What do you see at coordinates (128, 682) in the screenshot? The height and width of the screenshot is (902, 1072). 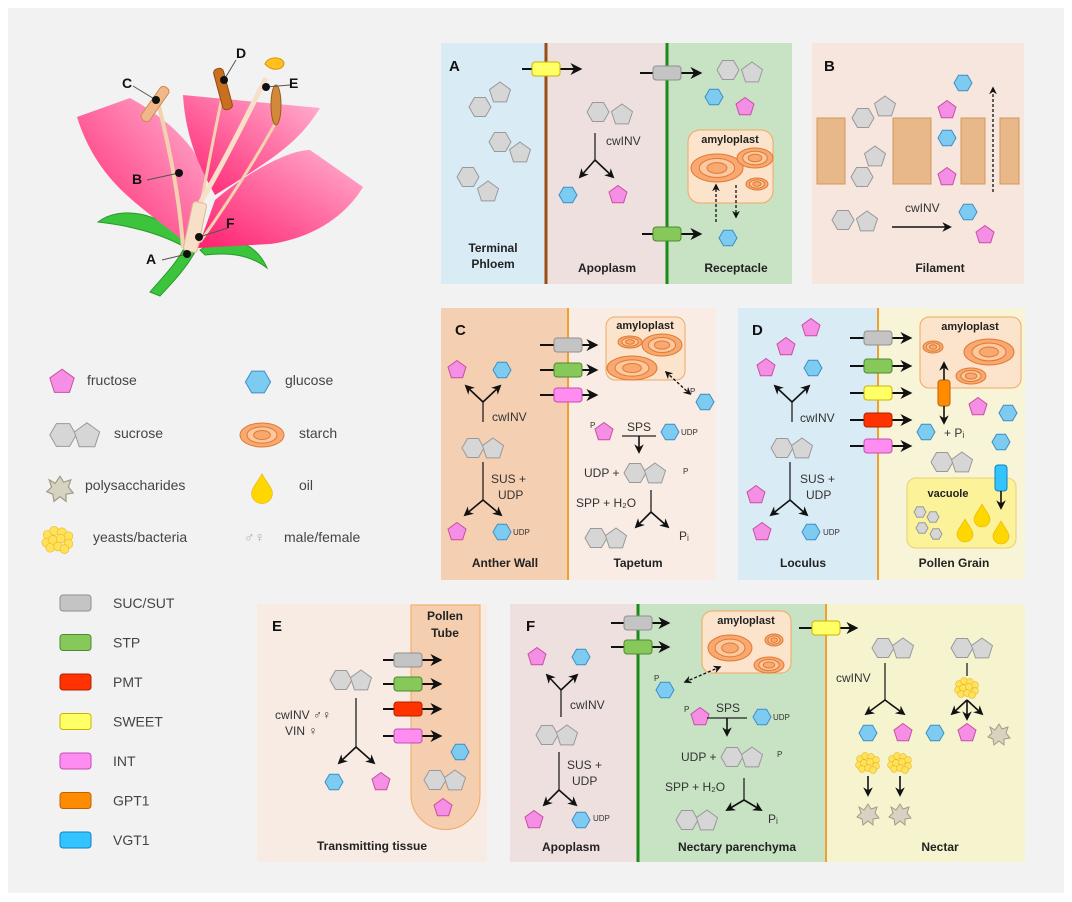 I see `legend-label: PMT` at bounding box center [128, 682].